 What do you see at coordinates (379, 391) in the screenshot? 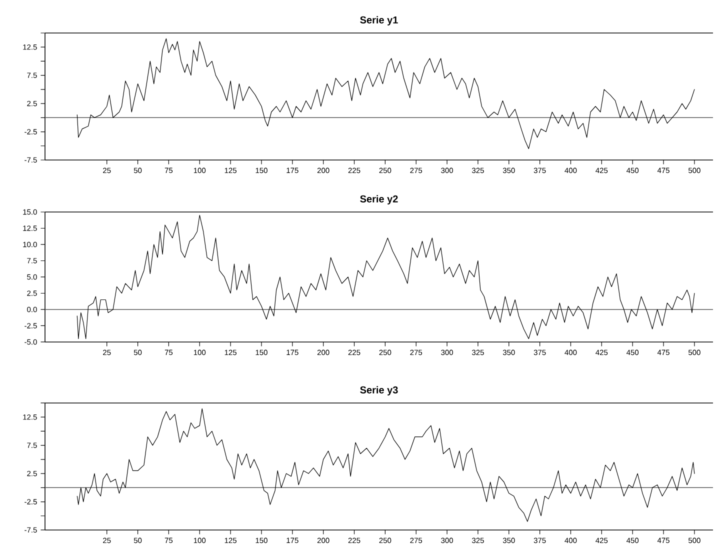
I see `chart-title: Serie y3` at bounding box center [379, 391].